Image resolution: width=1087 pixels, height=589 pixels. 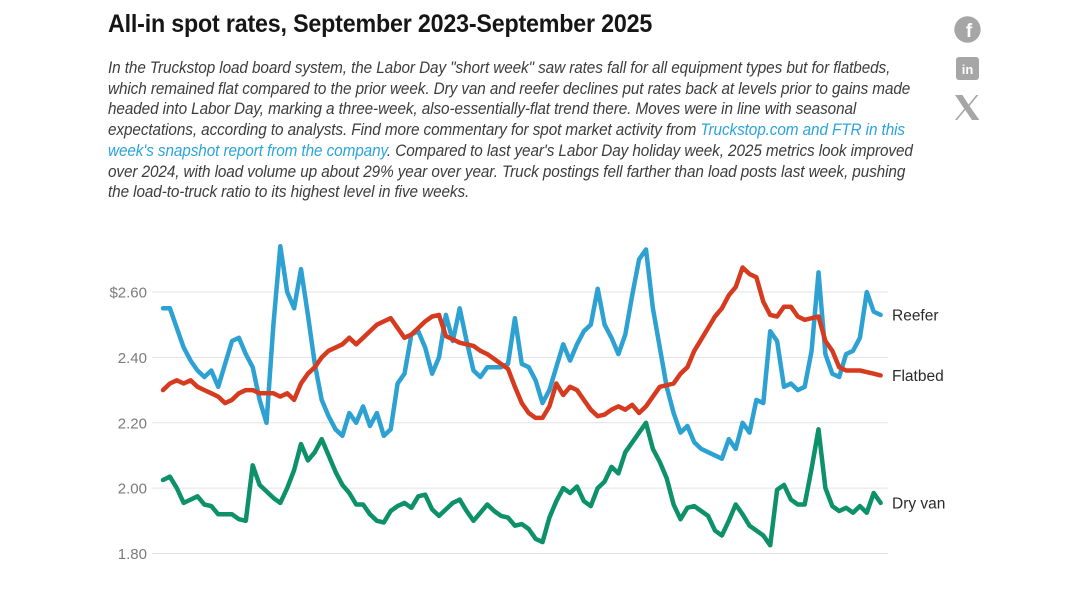 What do you see at coordinates (132, 358) in the screenshot?
I see `y-axis-tick-label: 2.40` at bounding box center [132, 358].